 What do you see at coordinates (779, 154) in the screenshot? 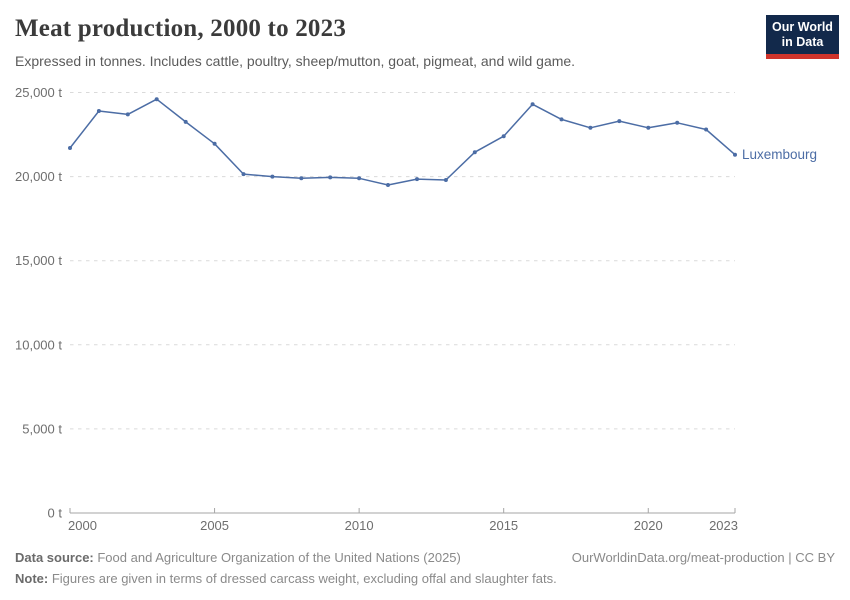
I see `series-end-label: Luxembourg` at bounding box center [779, 154].